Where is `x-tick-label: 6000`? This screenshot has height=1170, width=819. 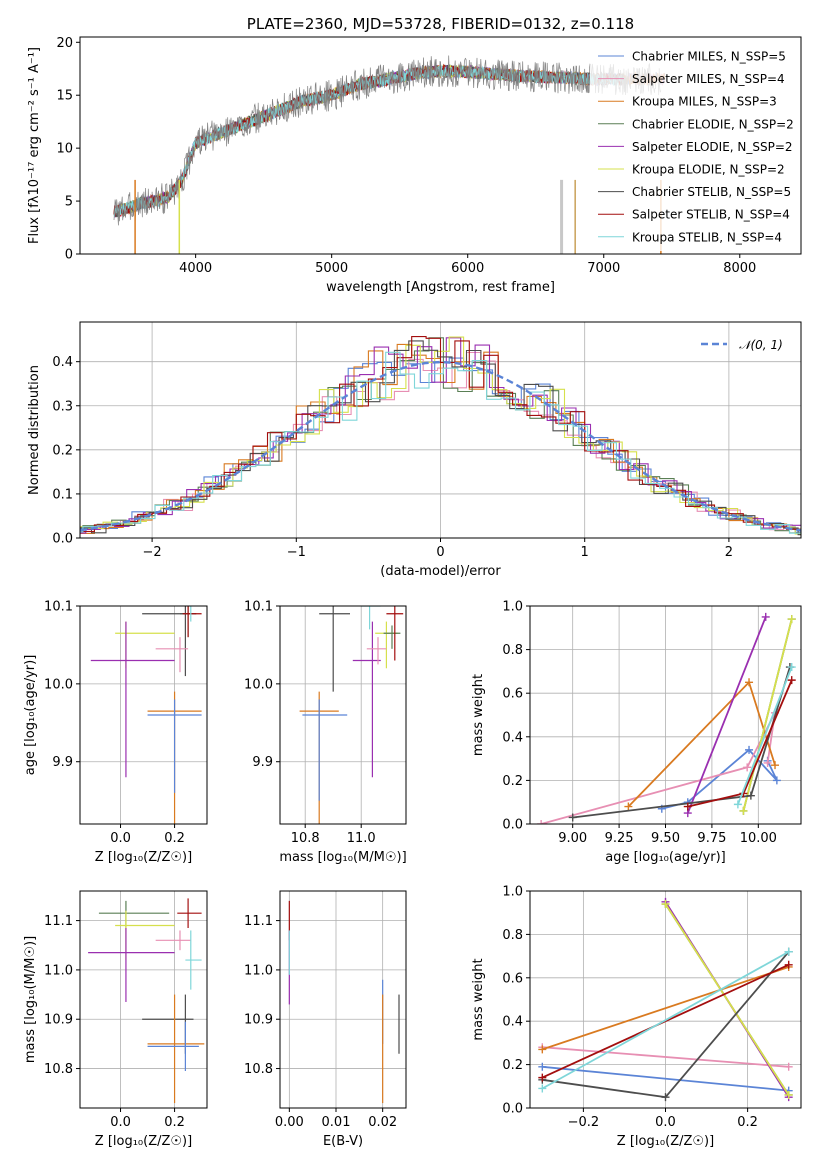
x-tick-label: 6000 is located at coordinates (467, 268).